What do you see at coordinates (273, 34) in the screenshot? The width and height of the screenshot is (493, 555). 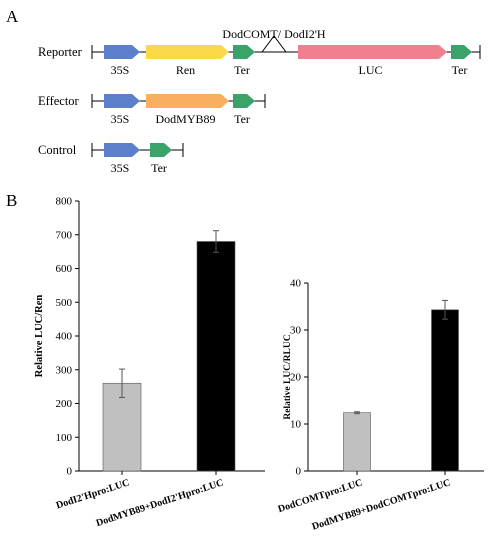 I see `insertion-label: DodCOMT/ DodI2'H` at bounding box center [273, 34].